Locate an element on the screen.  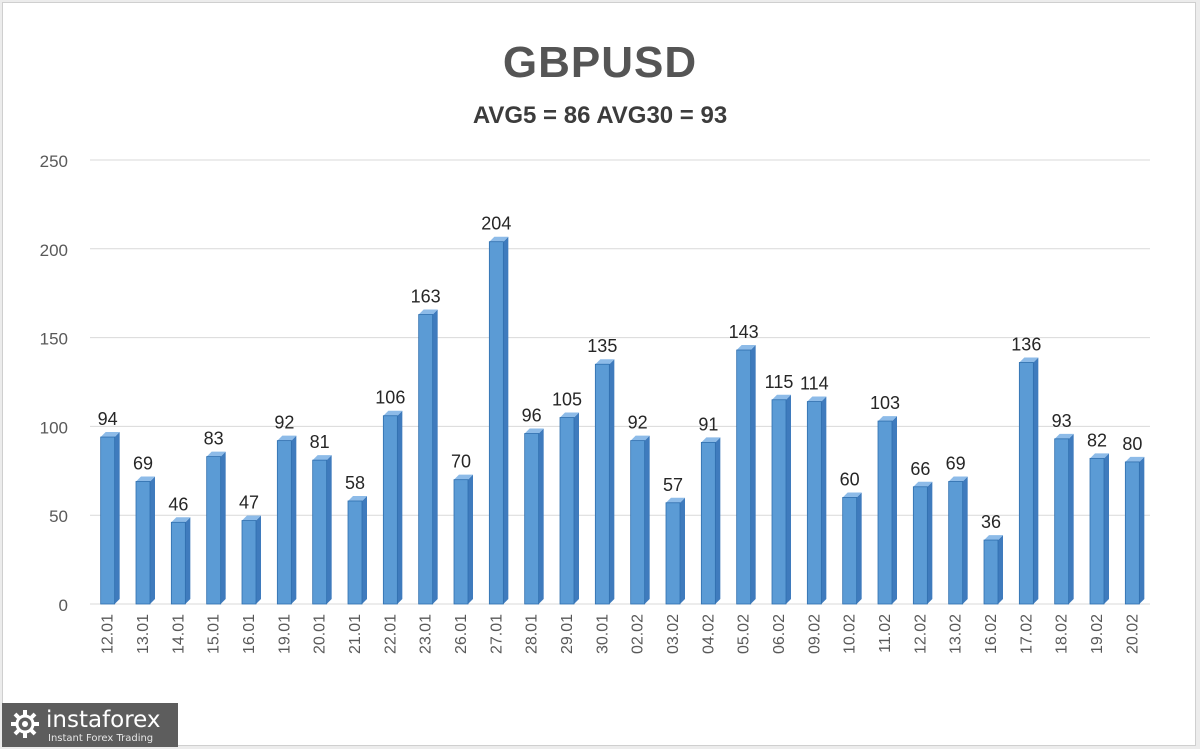
y-tick-label: 250 is located at coordinates (54, 161).